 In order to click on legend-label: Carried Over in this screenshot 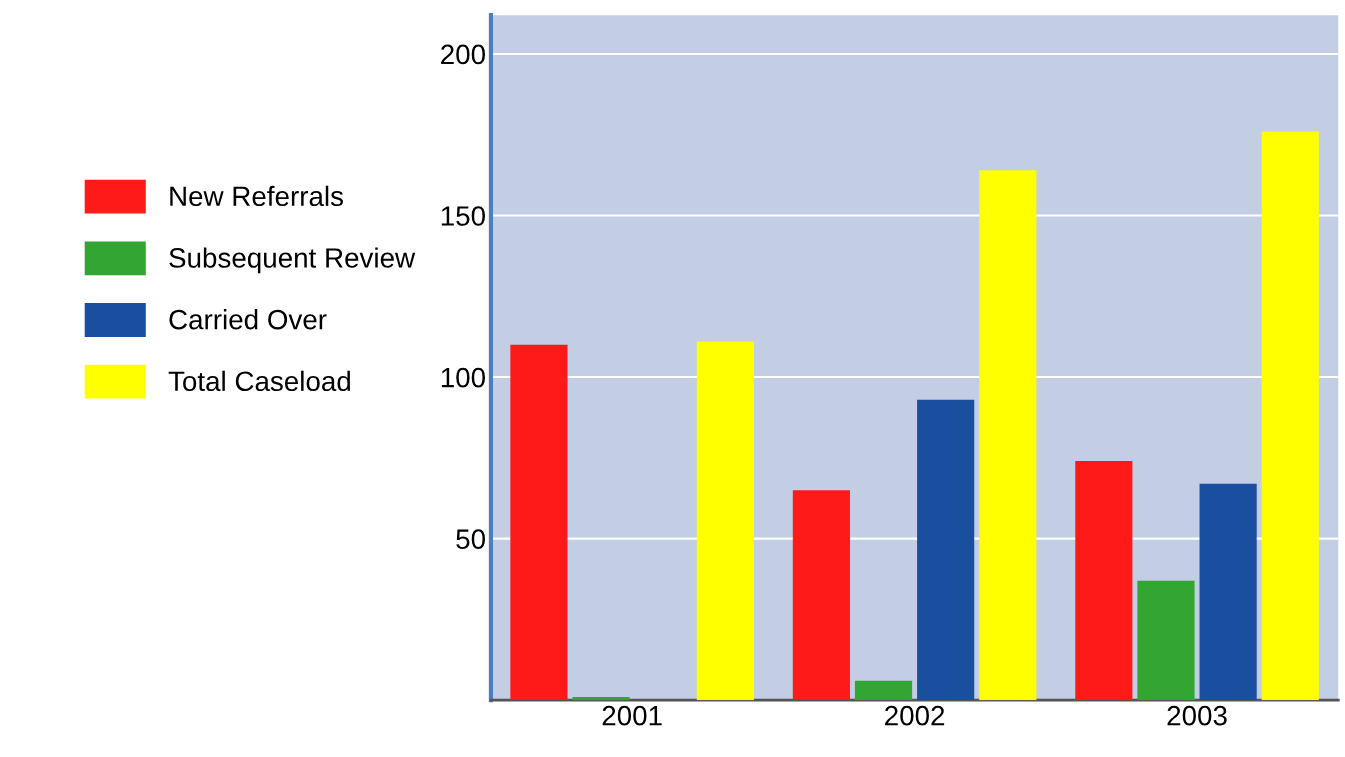, I will do `click(248, 319)`.